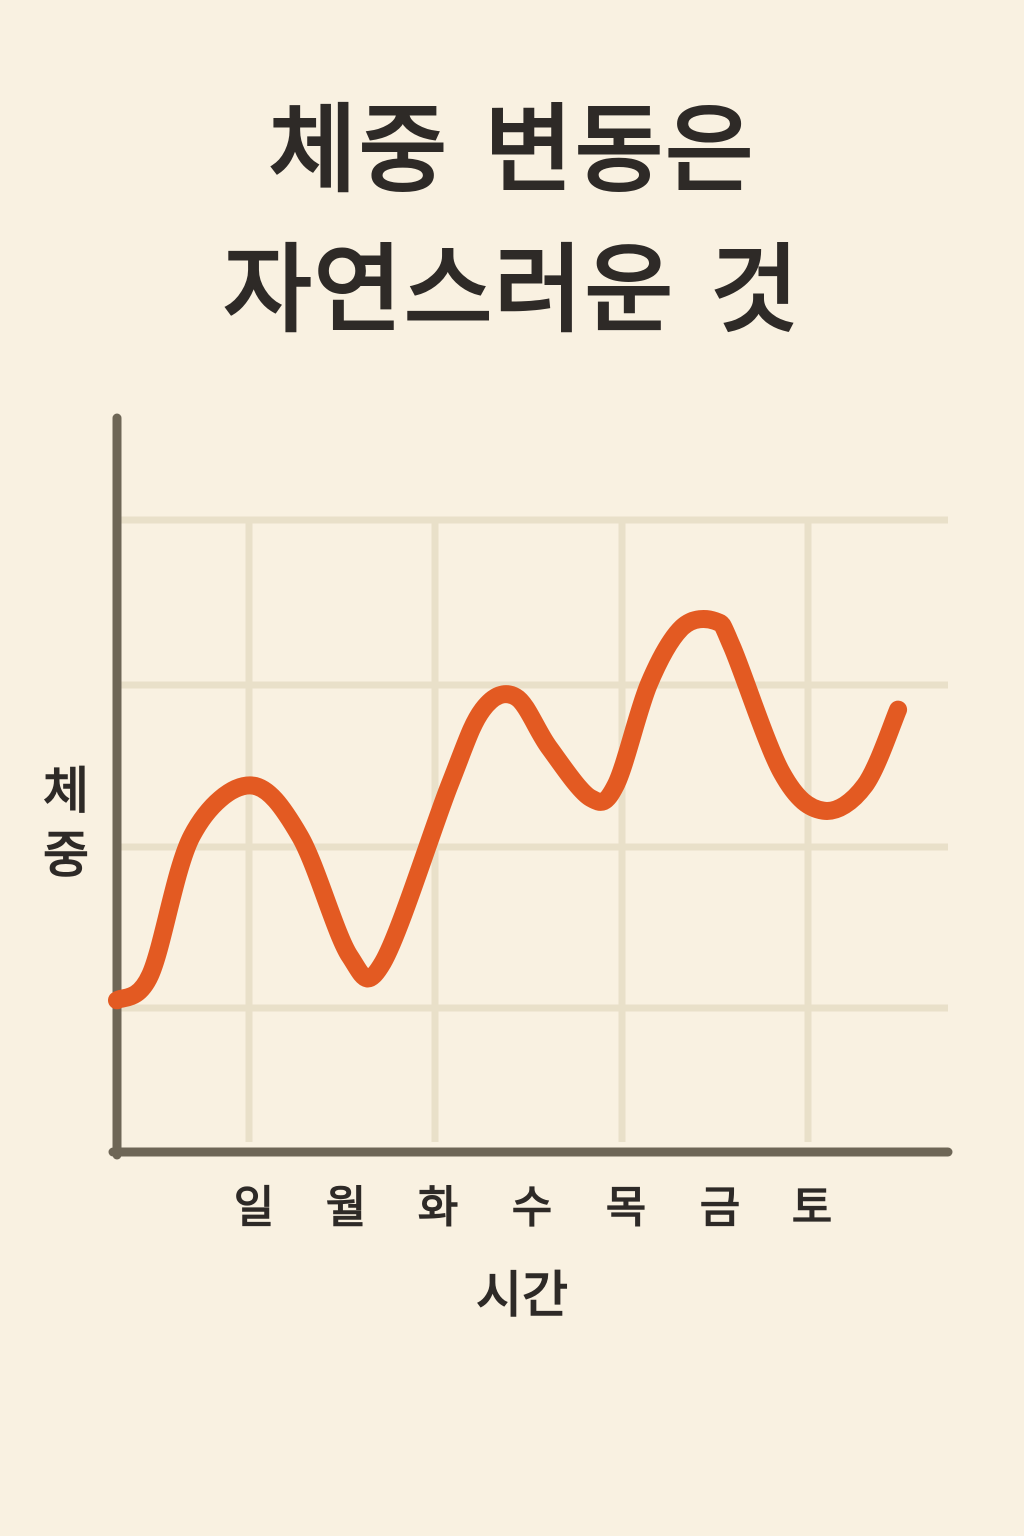  I want to click on x-tick-label: 토, so click(812, 1207).